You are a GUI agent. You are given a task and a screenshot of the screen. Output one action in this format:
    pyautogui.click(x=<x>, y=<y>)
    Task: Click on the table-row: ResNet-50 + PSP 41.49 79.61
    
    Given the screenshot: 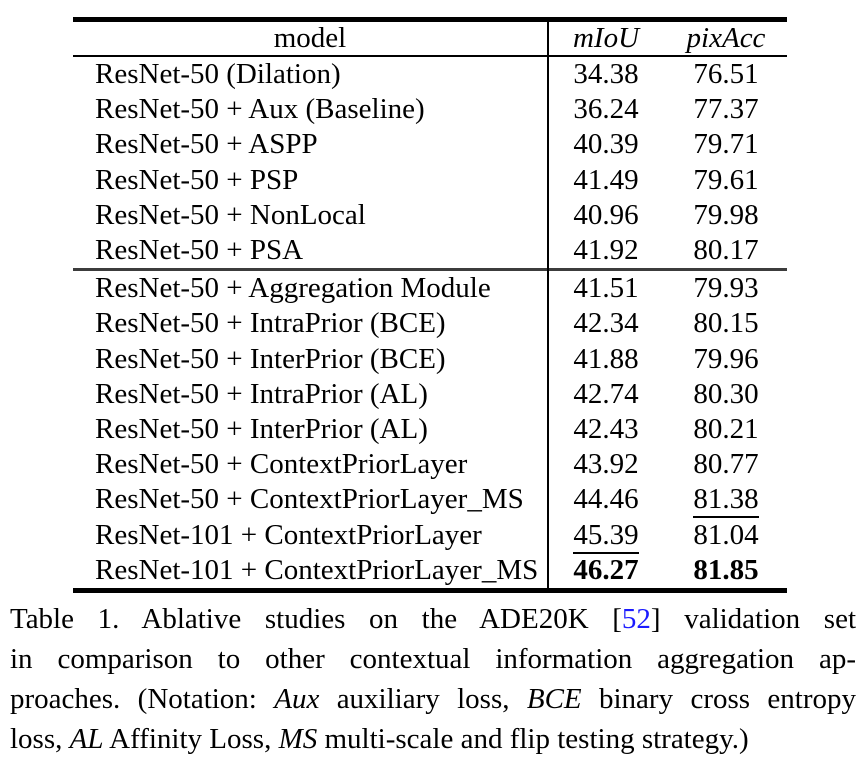 What is the action you would take?
    pyautogui.click(x=430, y=180)
    